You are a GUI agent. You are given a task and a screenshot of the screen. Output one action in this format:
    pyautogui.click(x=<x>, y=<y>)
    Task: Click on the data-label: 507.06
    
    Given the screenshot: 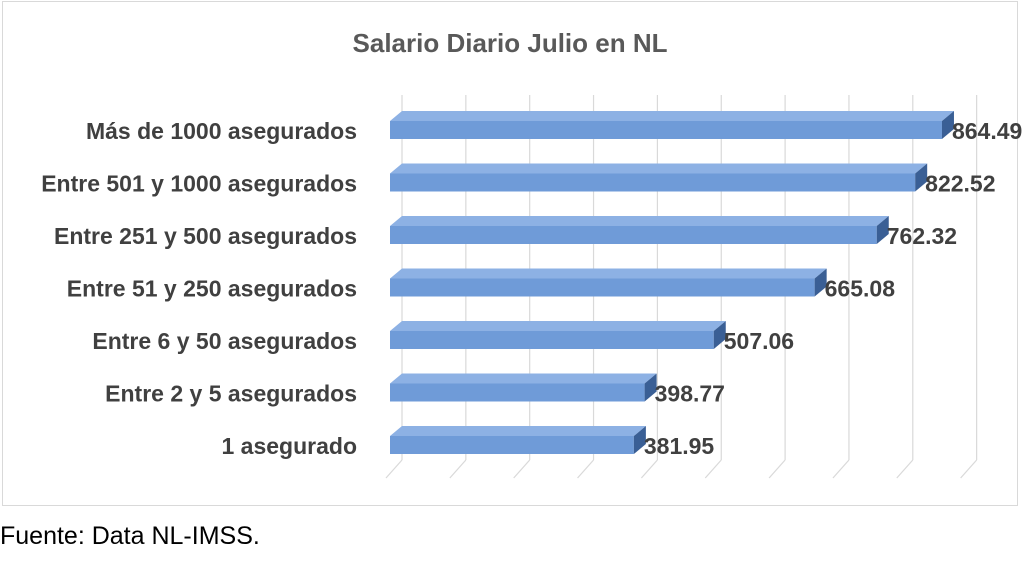 What is the action you would take?
    pyautogui.click(x=759, y=341)
    